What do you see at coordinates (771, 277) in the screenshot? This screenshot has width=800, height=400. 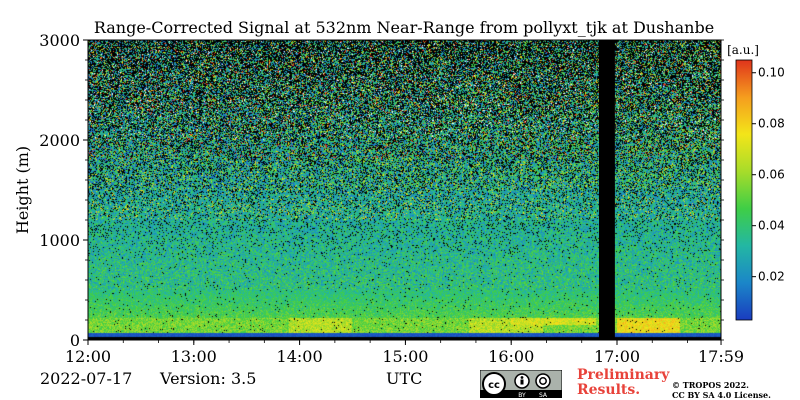 I see `colorbar-tick-label: 0.02` at bounding box center [771, 277].